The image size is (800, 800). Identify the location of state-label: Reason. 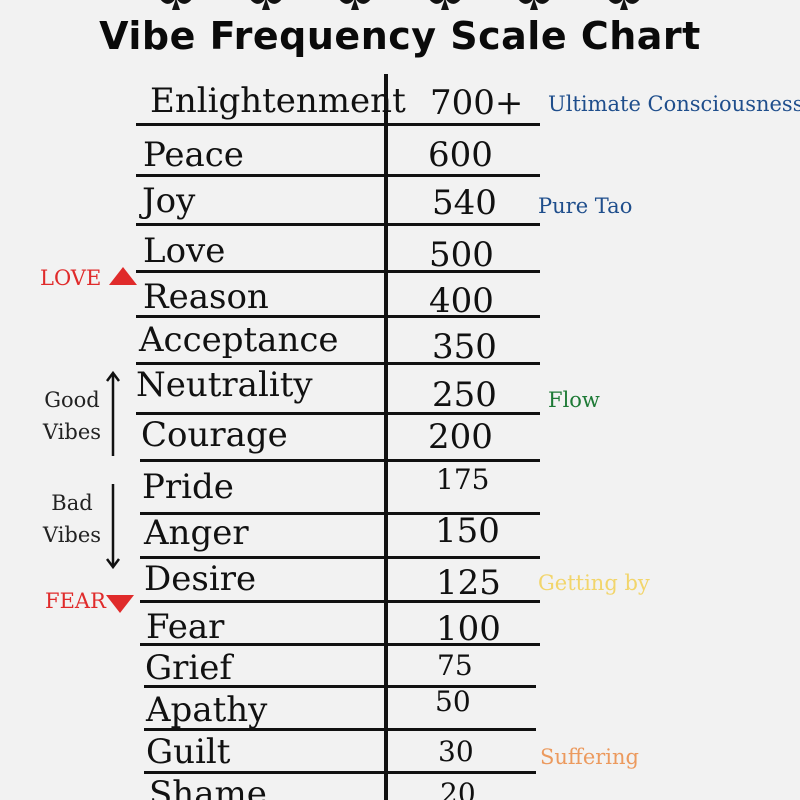
(206, 297).